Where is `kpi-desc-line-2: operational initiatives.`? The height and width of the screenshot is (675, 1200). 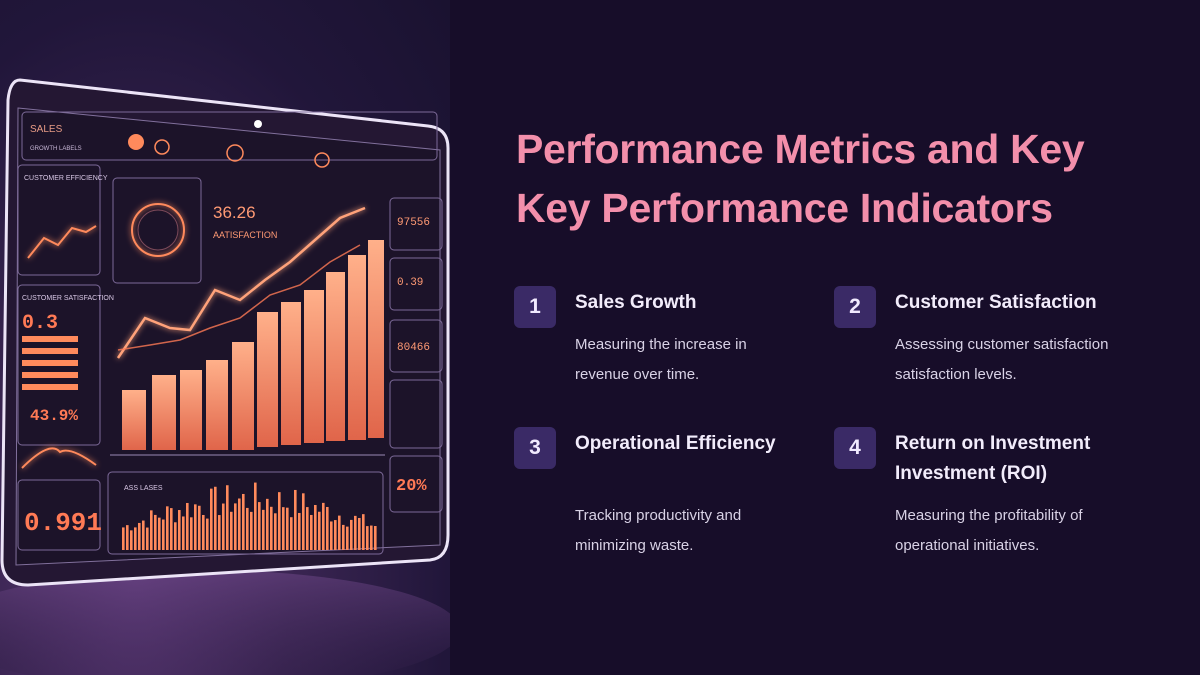
kpi-desc-line-2: operational initiatives. is located at coordinates (967, 545).